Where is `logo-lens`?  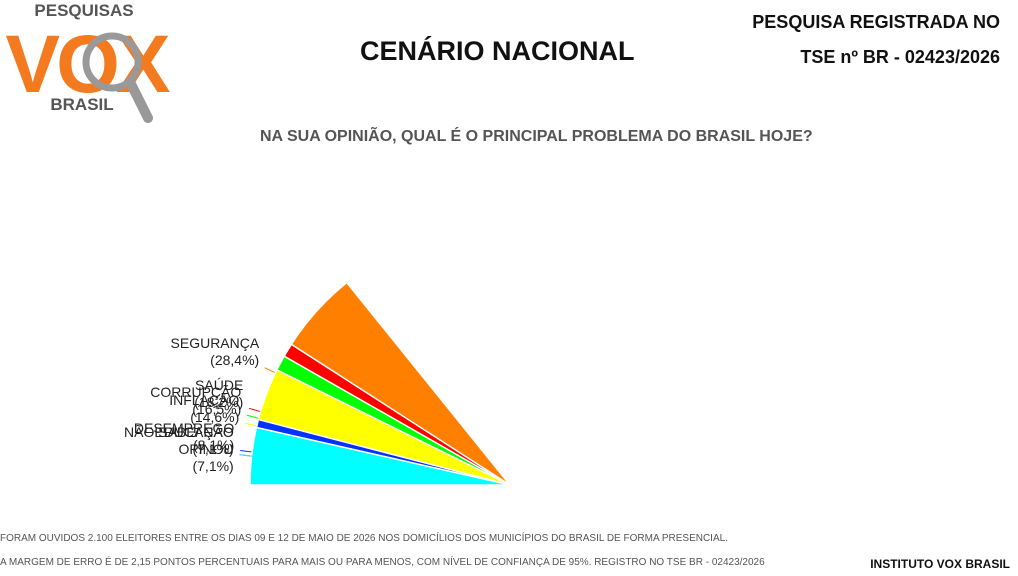 logo-lens is located at coordinates (112, 62).